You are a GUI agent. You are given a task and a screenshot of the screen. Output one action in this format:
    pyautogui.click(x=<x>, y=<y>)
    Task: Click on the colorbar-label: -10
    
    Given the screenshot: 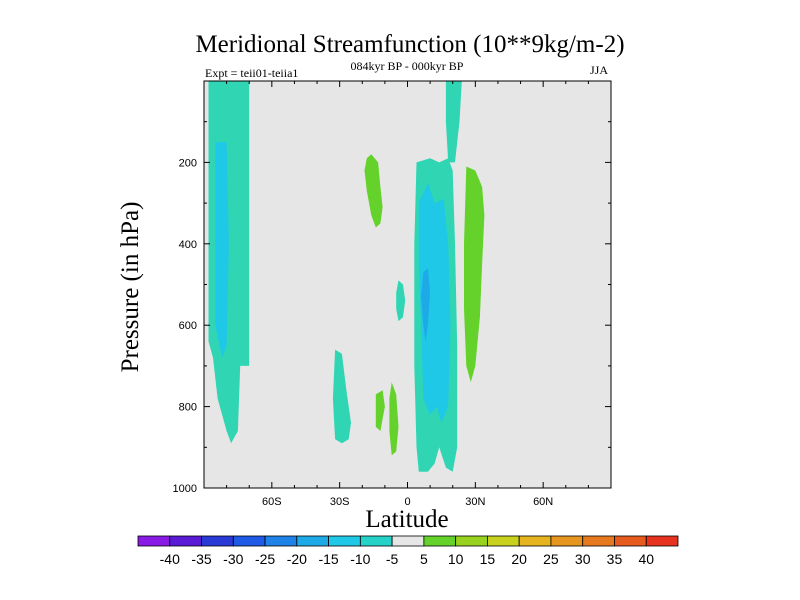 What is the action you would take?
    pyautogui.click(x=360, y=559)
    